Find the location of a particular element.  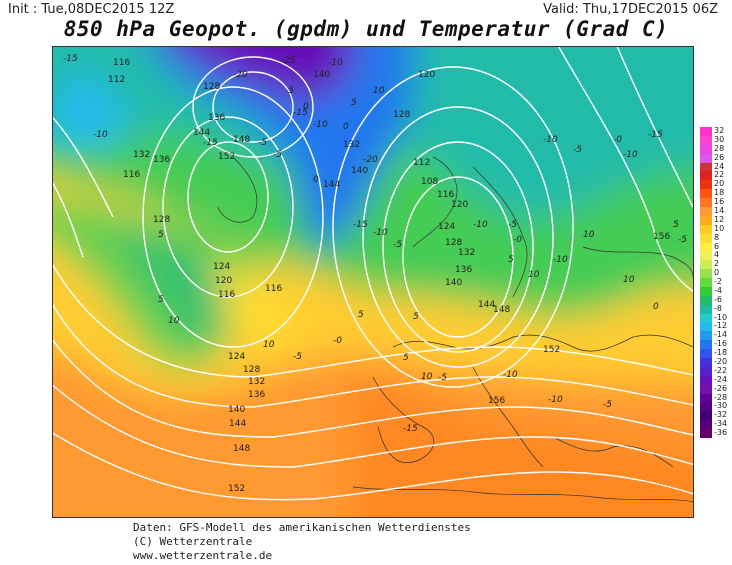

colorbar-label: -30 is located at coordinates (721, 406).